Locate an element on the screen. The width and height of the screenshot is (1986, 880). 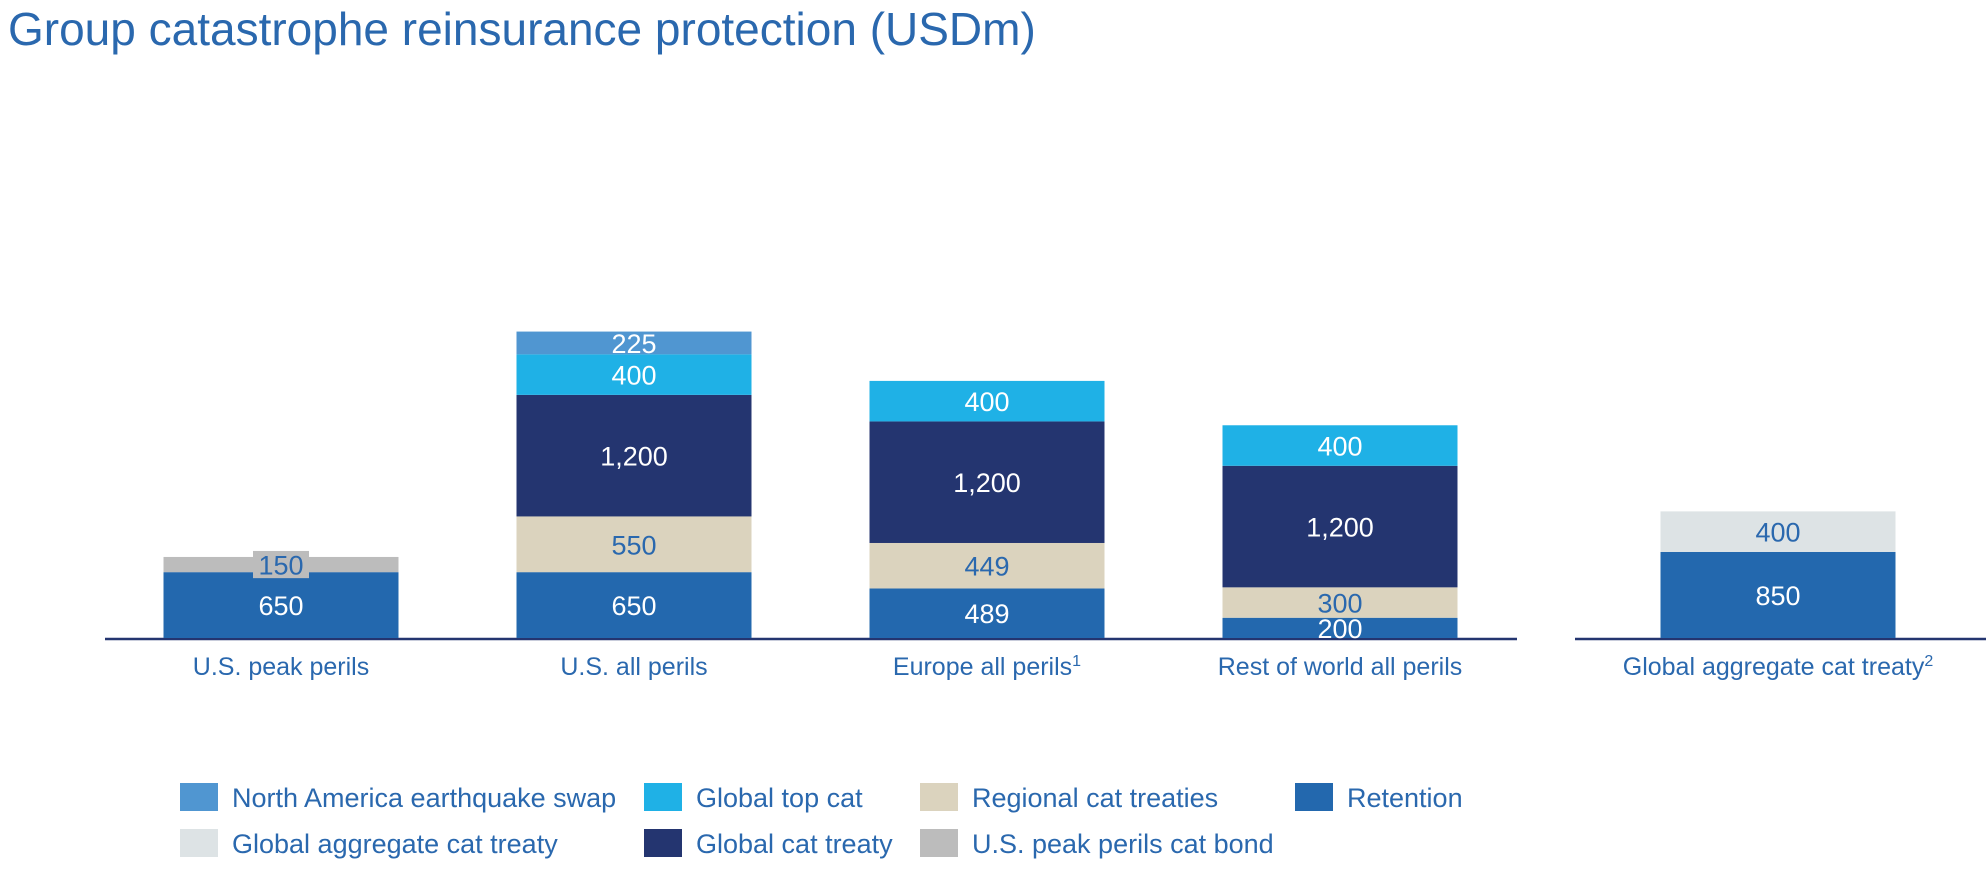
bar-value-label: 200 is located at coordinates (1339, 629).